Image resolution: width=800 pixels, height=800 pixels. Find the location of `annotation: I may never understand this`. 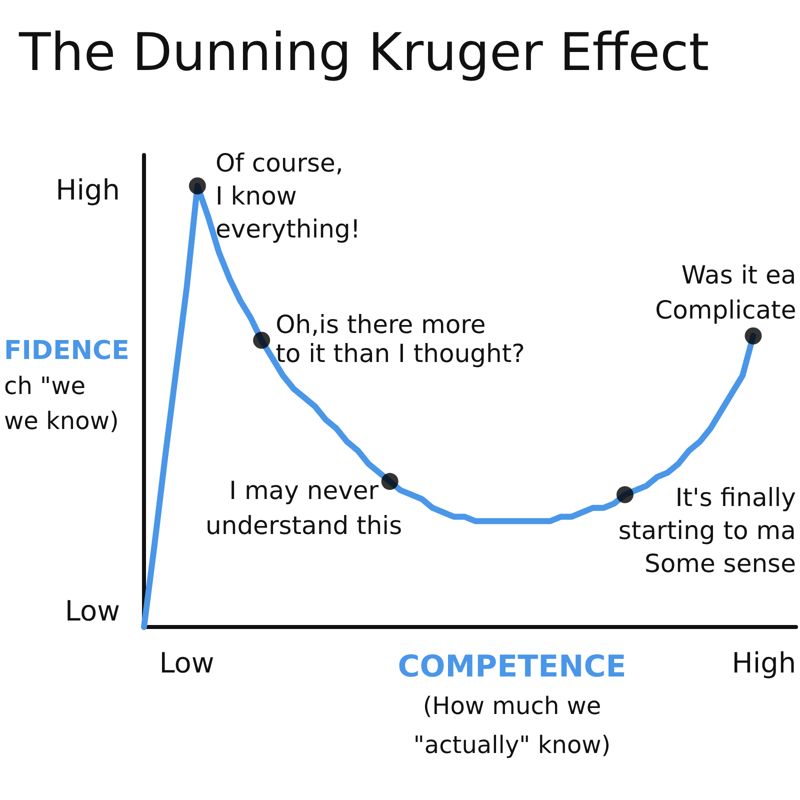

annotation: I may never understand this is located at coordinates (304, 508).